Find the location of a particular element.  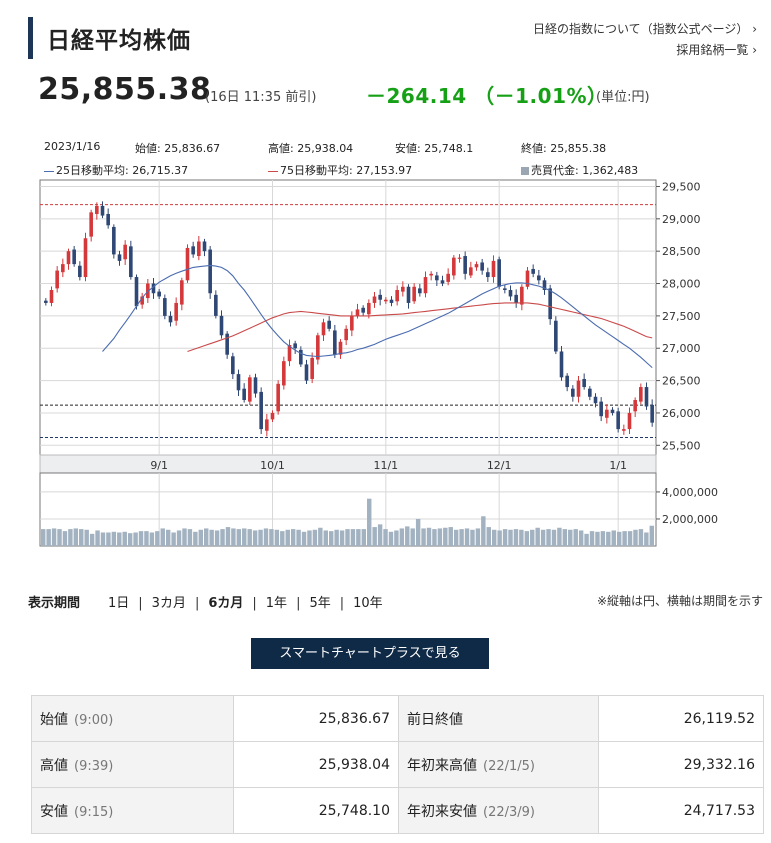

index-info-link: 日経の指数について（指数公式ページ） › is located at coordinates (644, 29).